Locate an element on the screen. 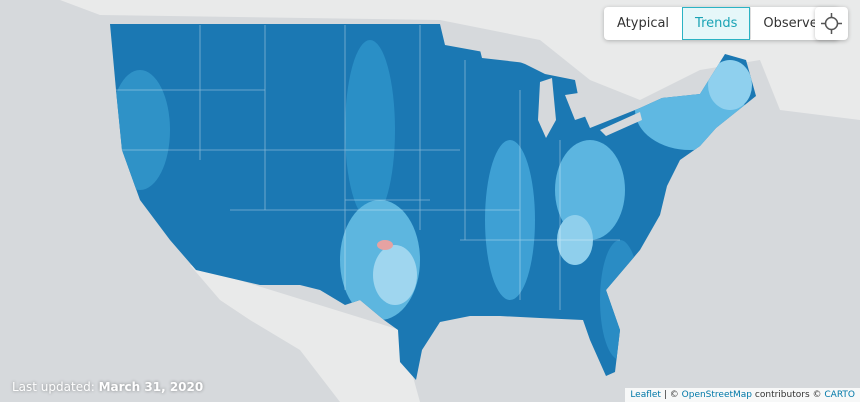 The width and height of the screenshot is (860, 402). locate-icon is located at coordinates (831, 23).